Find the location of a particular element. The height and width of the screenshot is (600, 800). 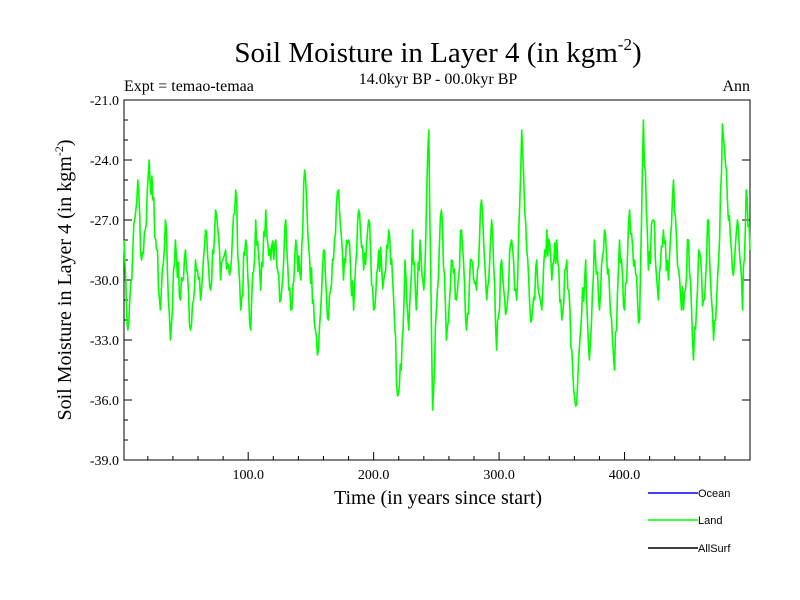

y-axis-label-close: ) is located at coordinates (65, 142).